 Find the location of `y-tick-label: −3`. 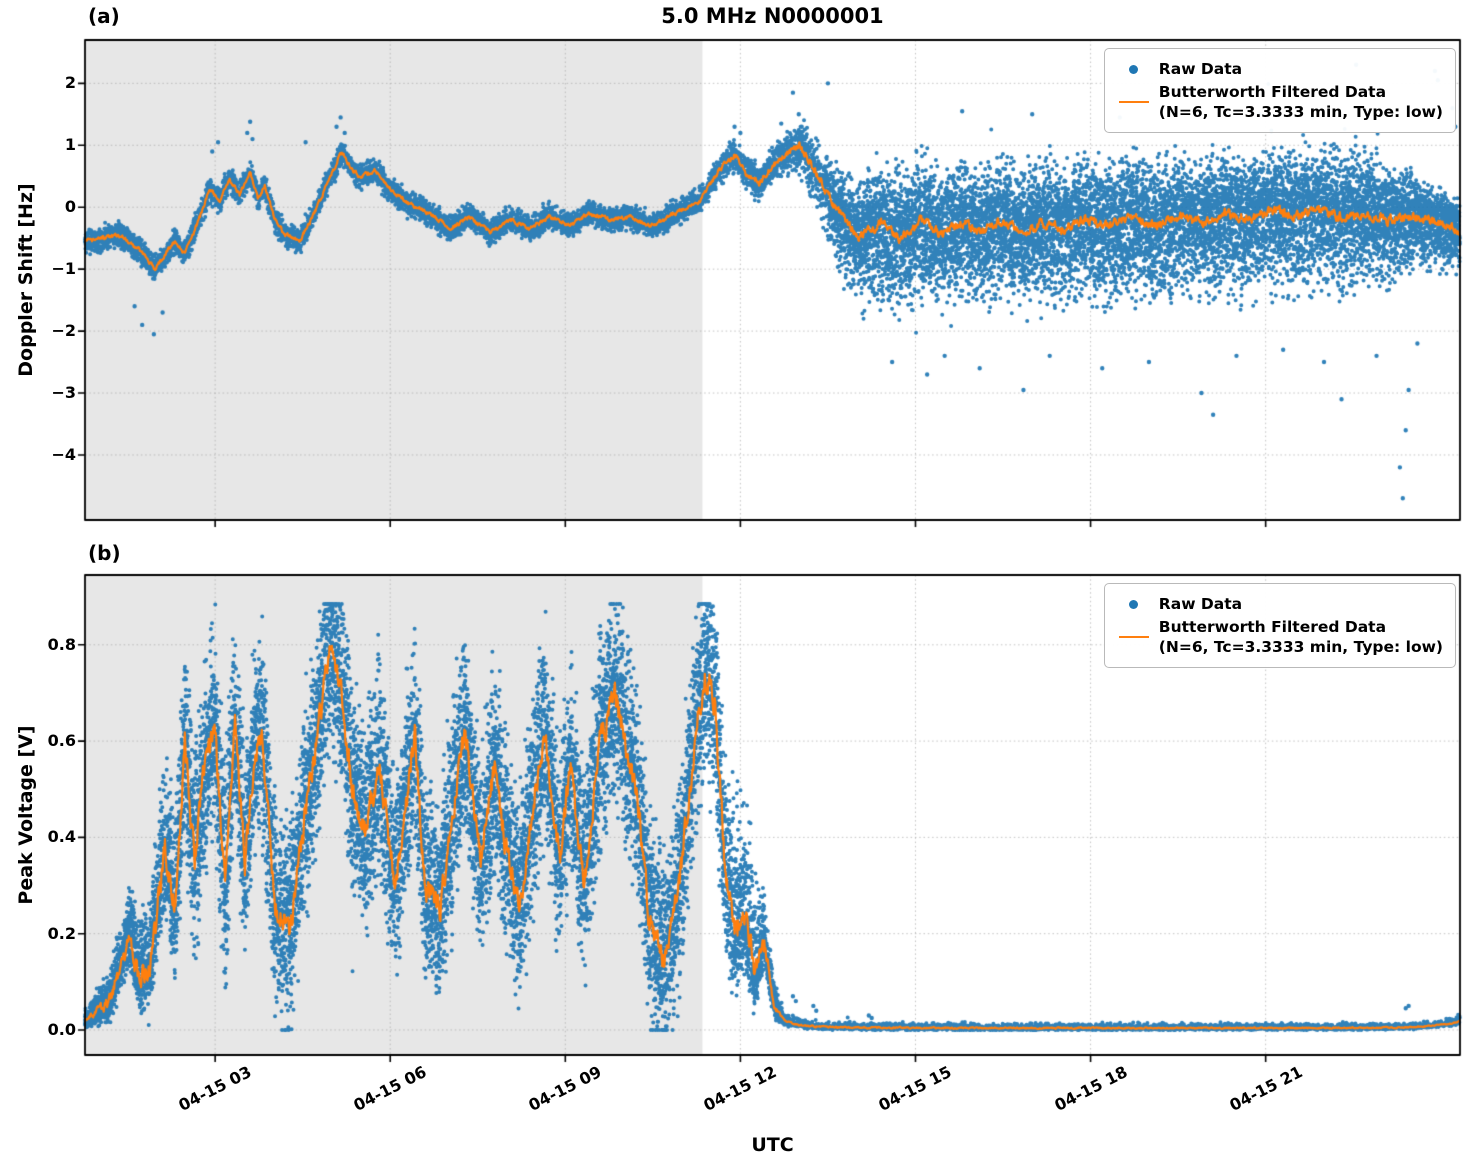

y-tick-label: −3 is located at coordinates (63, 393).